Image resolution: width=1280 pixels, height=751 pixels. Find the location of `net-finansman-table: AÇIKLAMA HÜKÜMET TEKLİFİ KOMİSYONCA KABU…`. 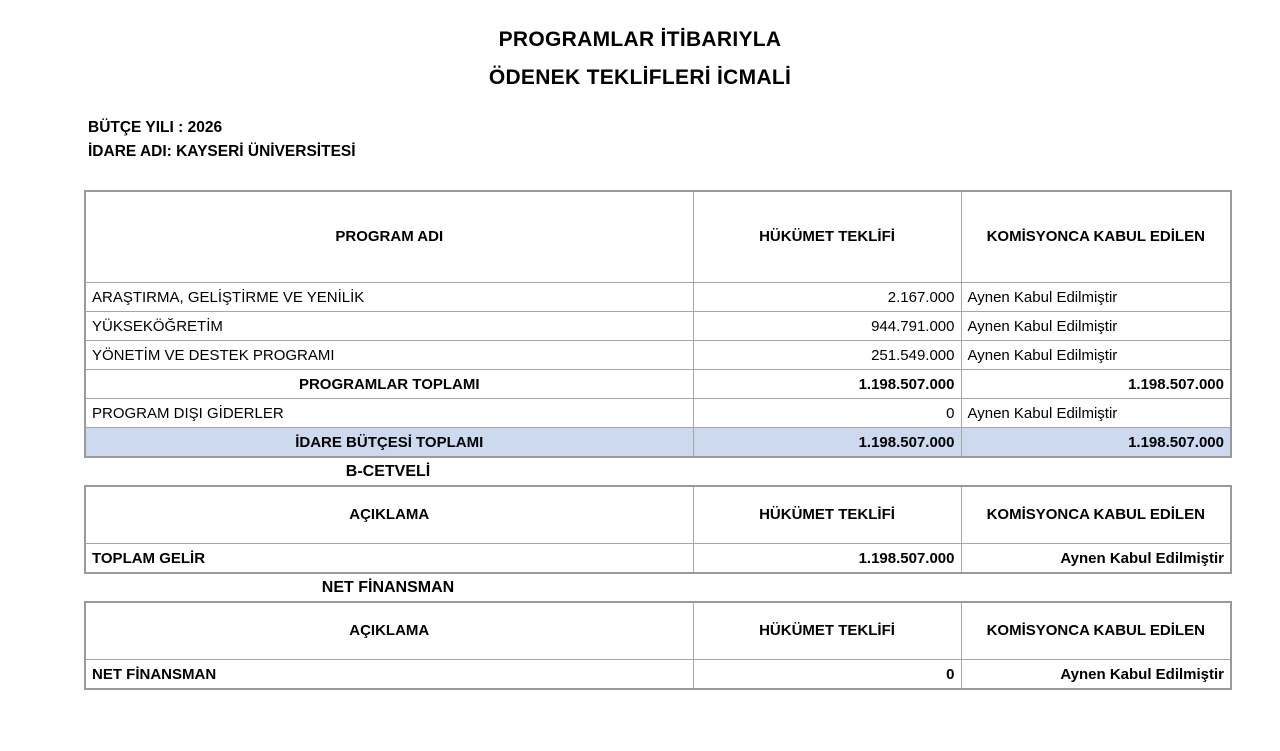

net-finansman-table: AÇIKLAMA HÜKÜMET TEKLİFİ KOMİSYONCA KABU… is located at coordinates (658, 646).